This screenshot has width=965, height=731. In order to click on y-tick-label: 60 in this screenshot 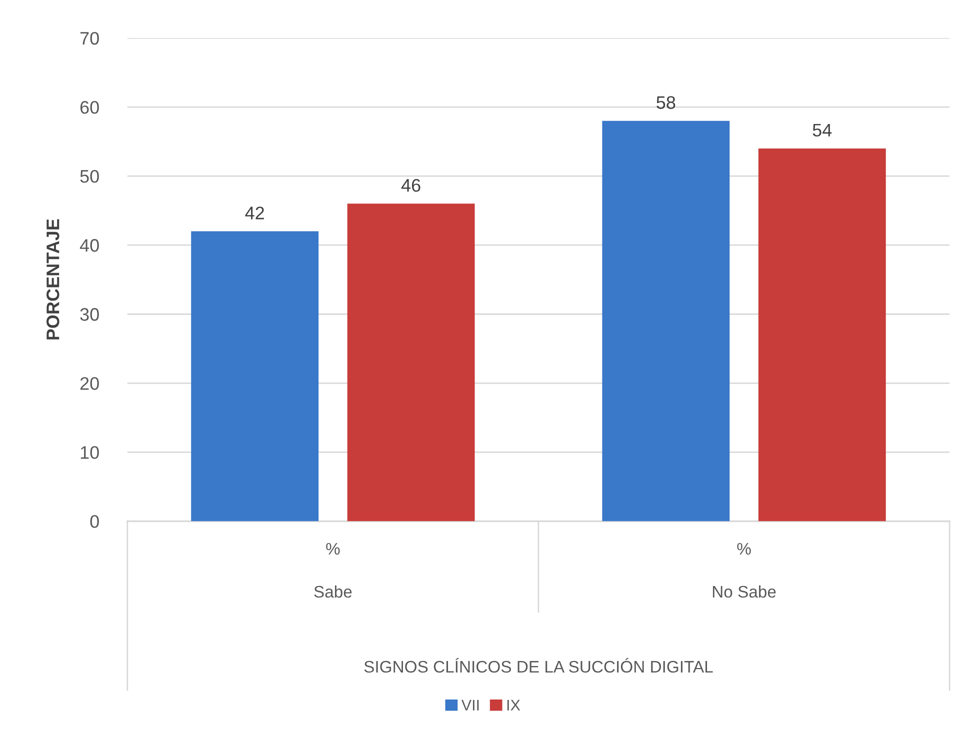, I will do `click(89, 107)`.